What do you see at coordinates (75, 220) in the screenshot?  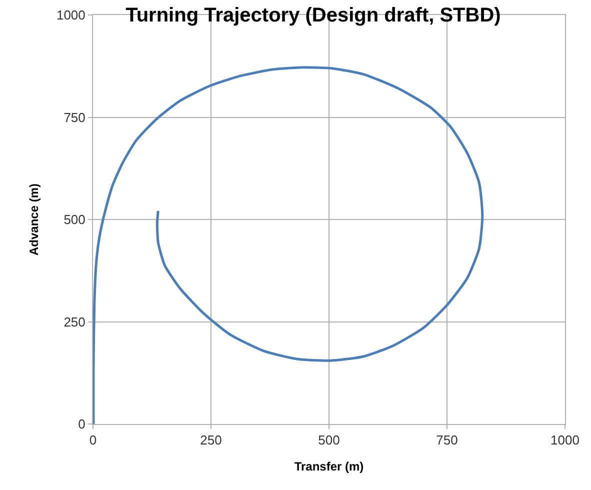 I see `y-tick-label: 500` at bounding box center [75, 220].